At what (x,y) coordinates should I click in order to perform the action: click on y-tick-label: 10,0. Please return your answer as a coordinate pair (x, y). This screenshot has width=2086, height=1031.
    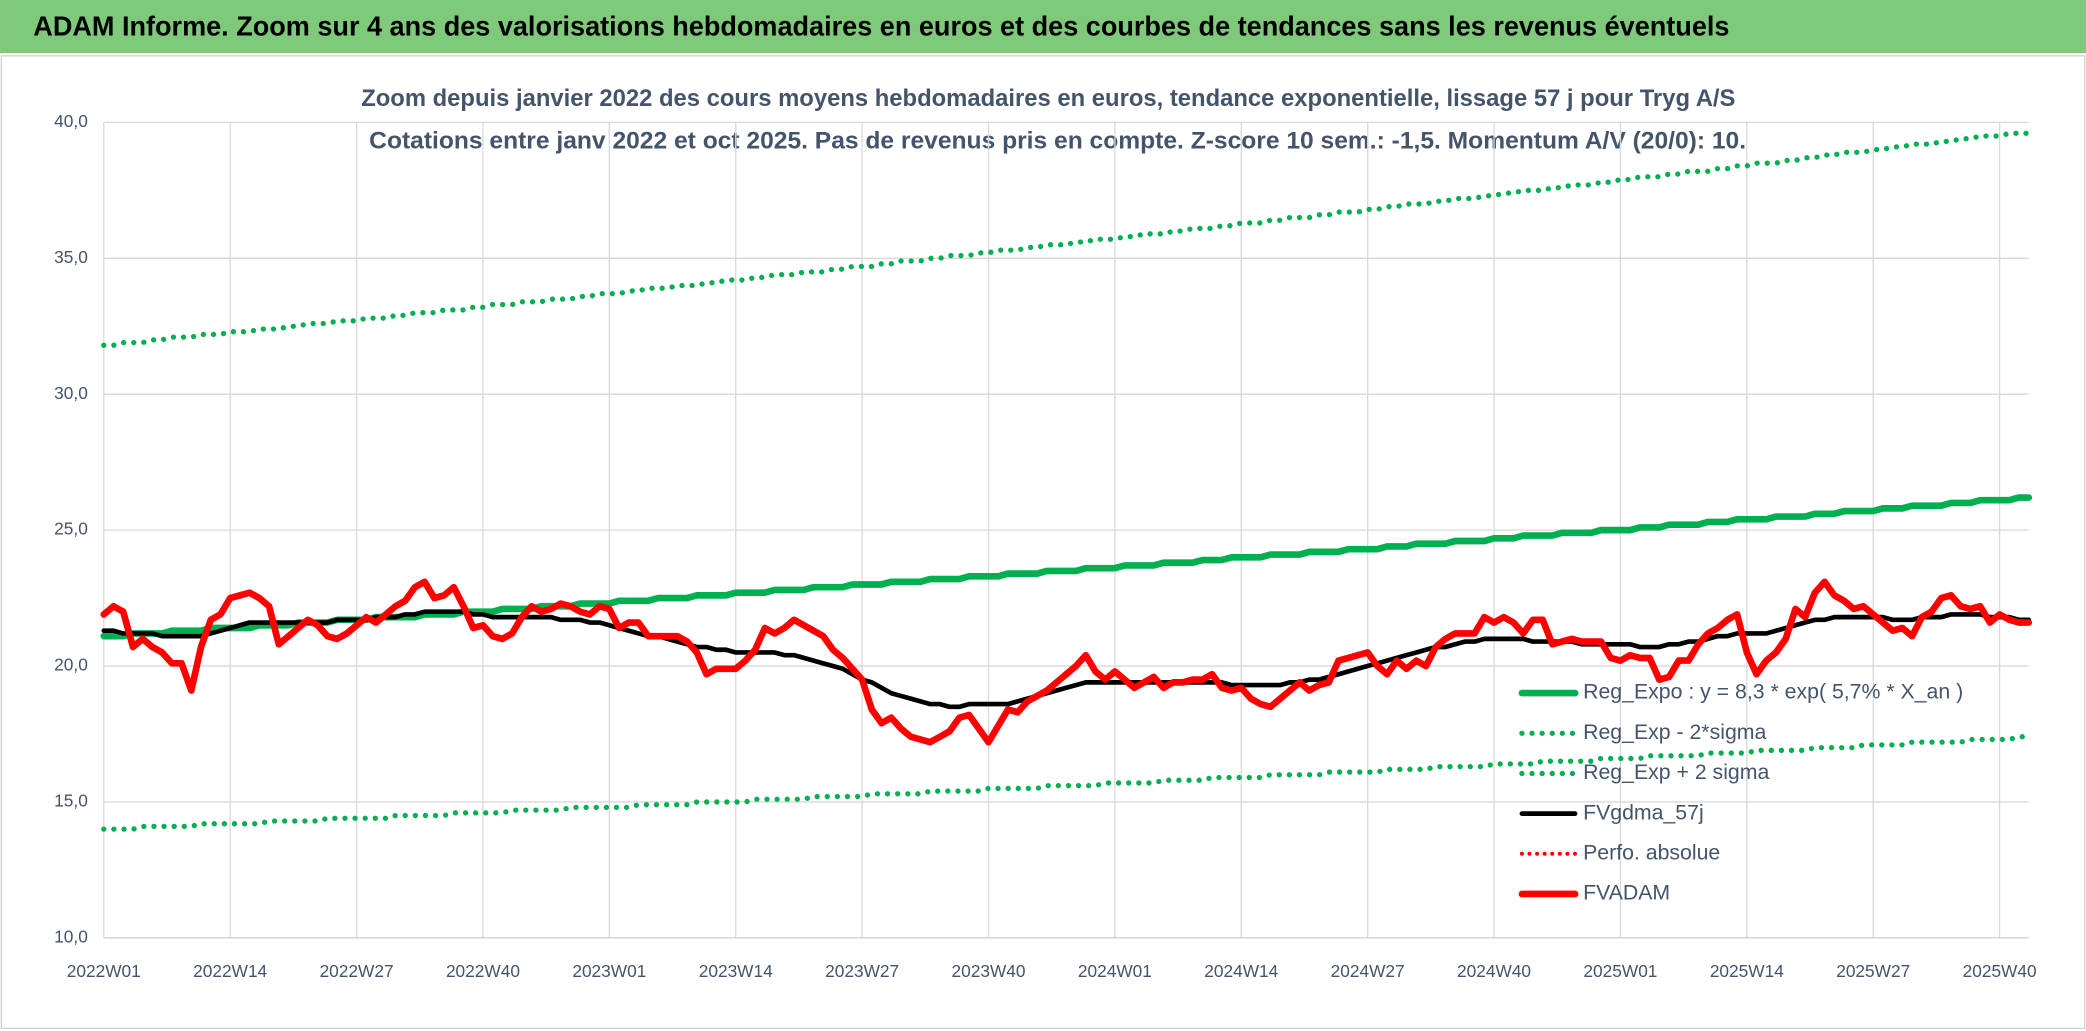
    Looking at the image, I should click on (71, 936).